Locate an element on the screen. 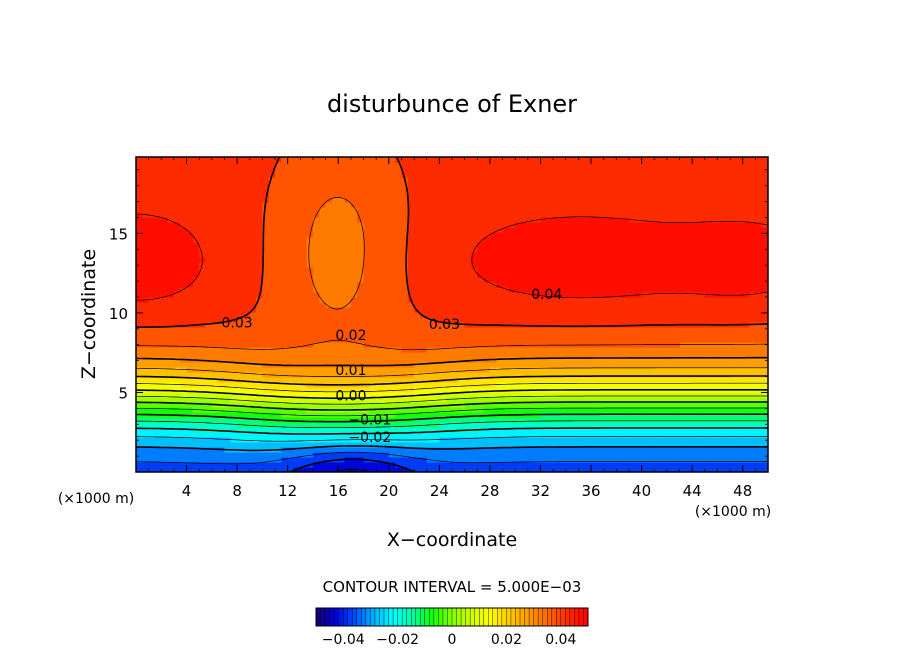 The height and width of the screenshot is (654, 904). colorbar-tick-label: 0.02 is located at coordinates (506, 640).